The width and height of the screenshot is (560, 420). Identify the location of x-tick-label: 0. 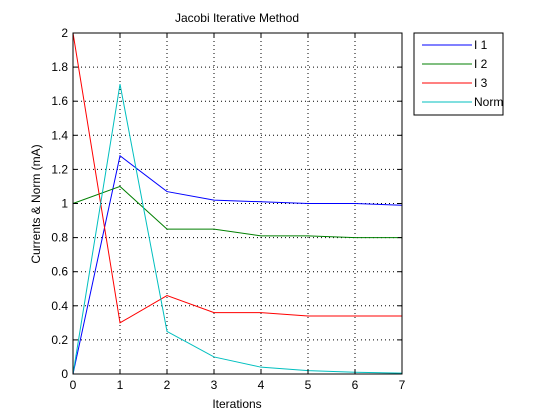
(73, 385).